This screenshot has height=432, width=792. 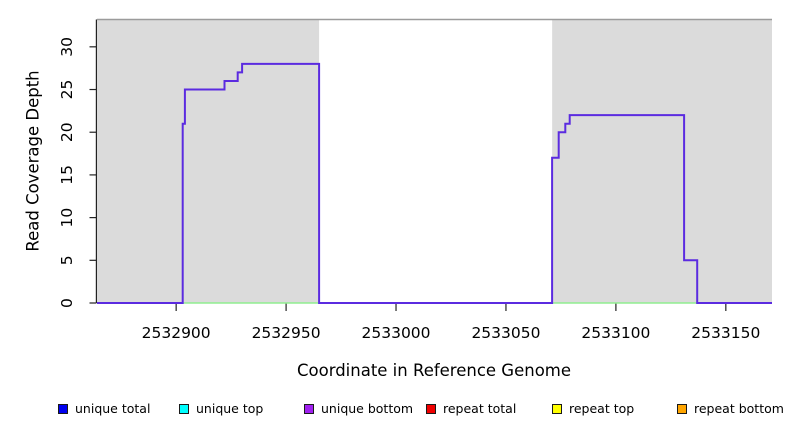 What do you see at coordinates (176, 333) in the screenshot?
I see `x-tick-label: 2532900` at bounding box center [176, 333].